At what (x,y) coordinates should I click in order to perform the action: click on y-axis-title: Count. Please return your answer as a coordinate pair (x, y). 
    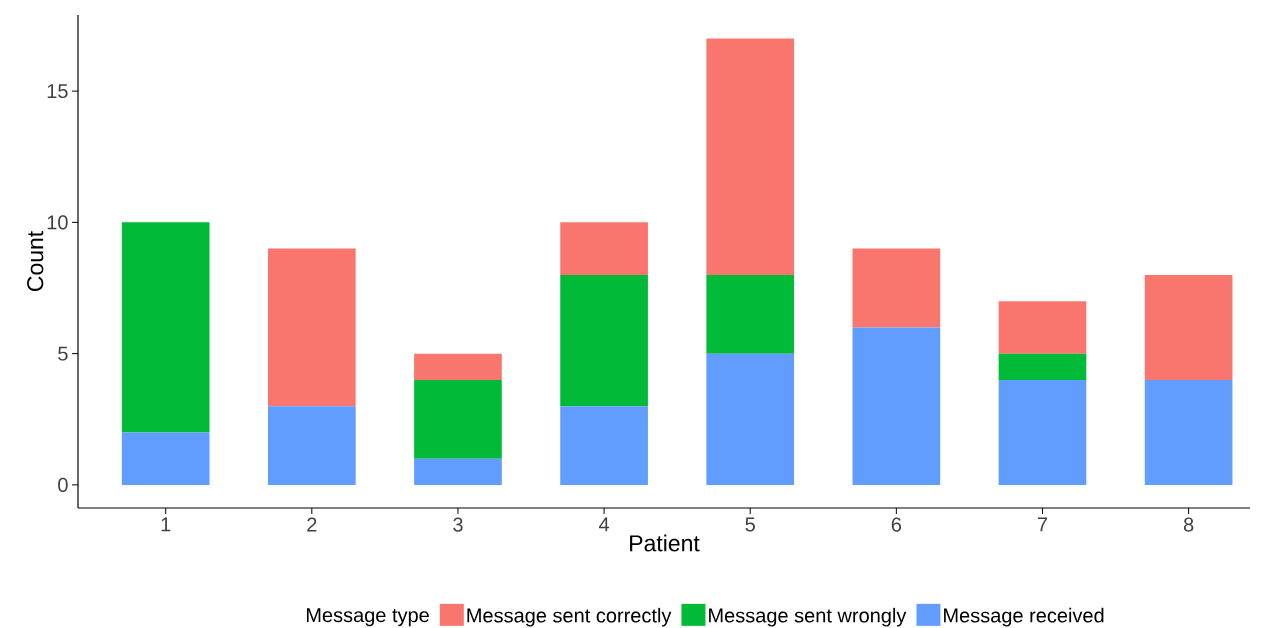
    Looking at the image, I should click on (35, 261).